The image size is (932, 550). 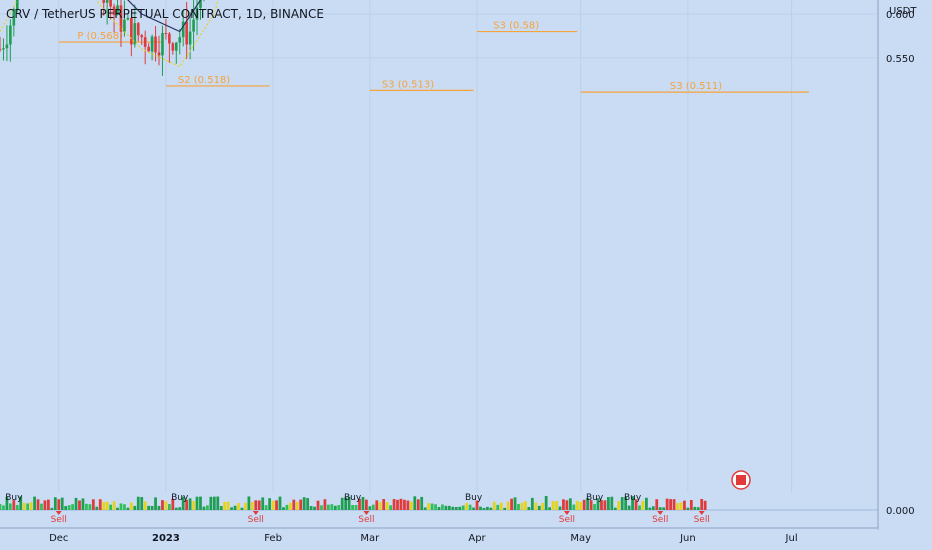 I want to click on y-tick-label: 0.600, so click(x=900, y=15).